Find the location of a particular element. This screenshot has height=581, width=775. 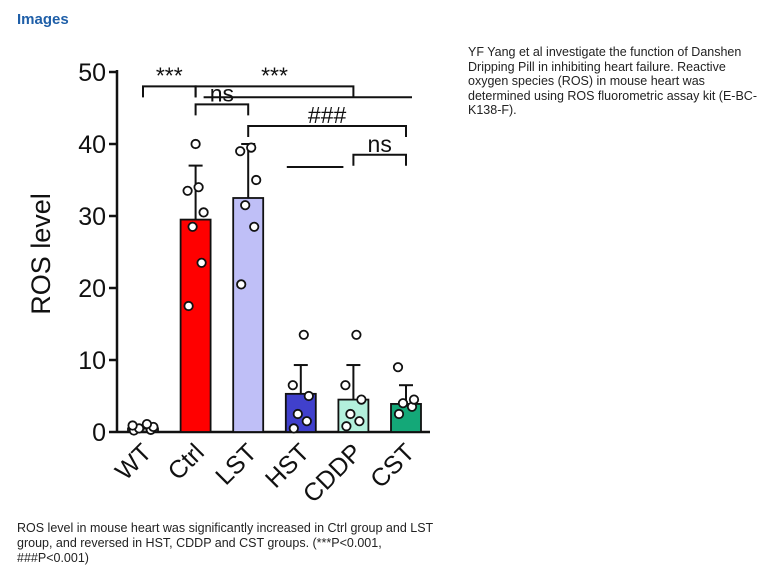

significance-label-0: *** is located at coordinates (169, 75).